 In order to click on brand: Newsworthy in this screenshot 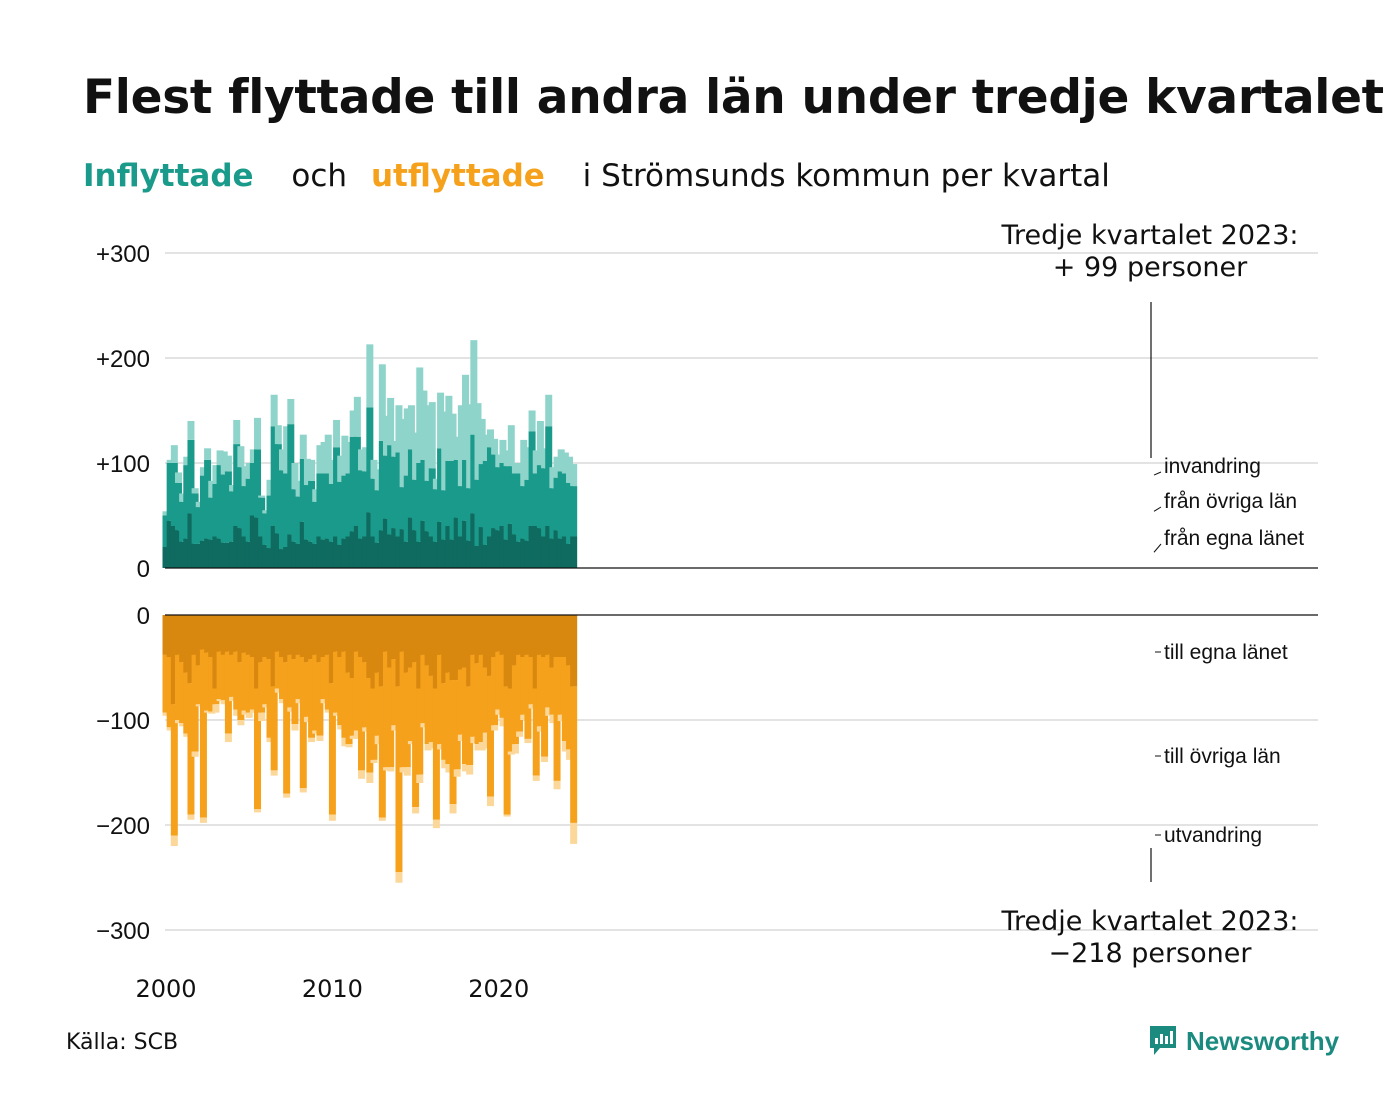, I will do `click(1243, 1041)`.